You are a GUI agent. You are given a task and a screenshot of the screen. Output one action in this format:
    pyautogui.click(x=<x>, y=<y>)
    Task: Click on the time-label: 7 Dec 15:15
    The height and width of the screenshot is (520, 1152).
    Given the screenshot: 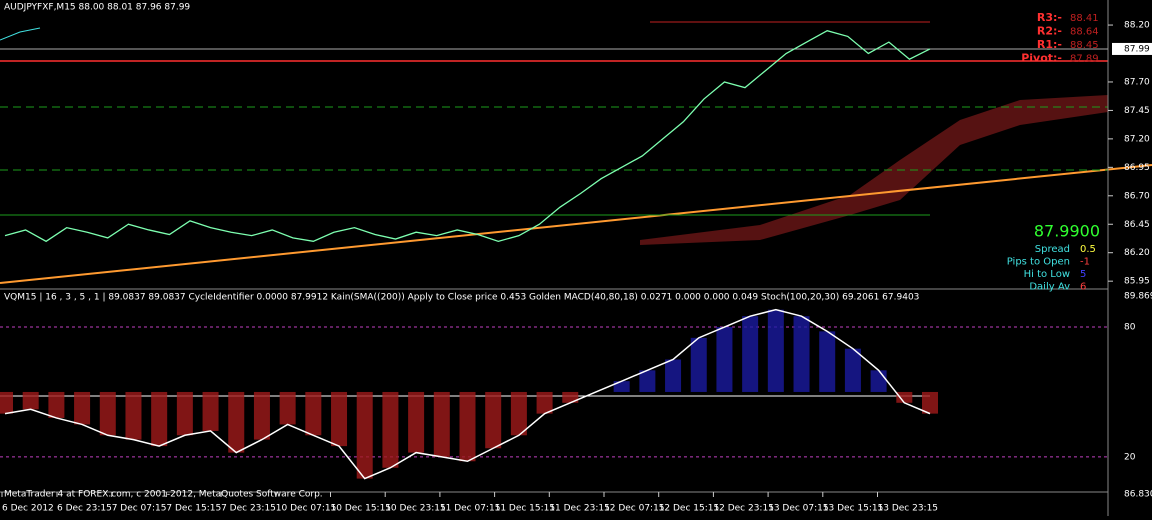 What is the action you would take?
    pyautogui.click(x=193, y=509)
    